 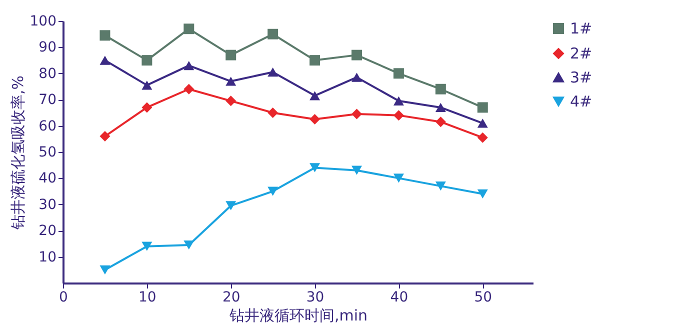 What do you see at coordinates (47, 48) in the screenshot?
I see `y-tick-label: 90` at bounding box center [47, 48].